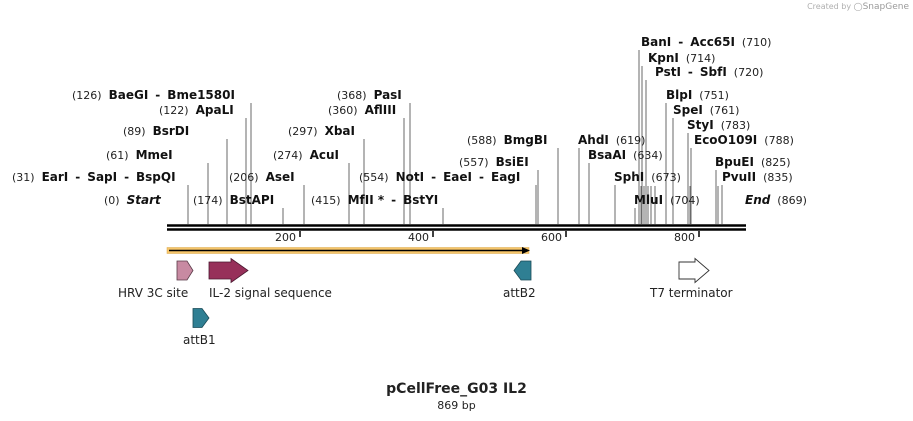 This screenshot has width=913, height=421. What do you see at coordinates (757, 177) in the screenshot?
I see `site-pvuii: PvuII (835)` at bounding box center [757, 177].